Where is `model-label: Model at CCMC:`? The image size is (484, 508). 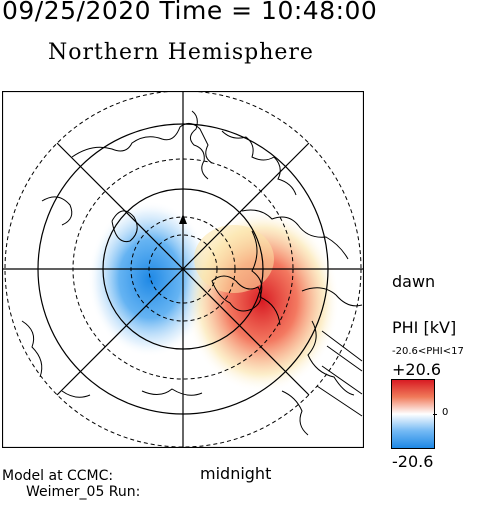
model-label: Model at CCMC: is located at coordinates (58, 476).